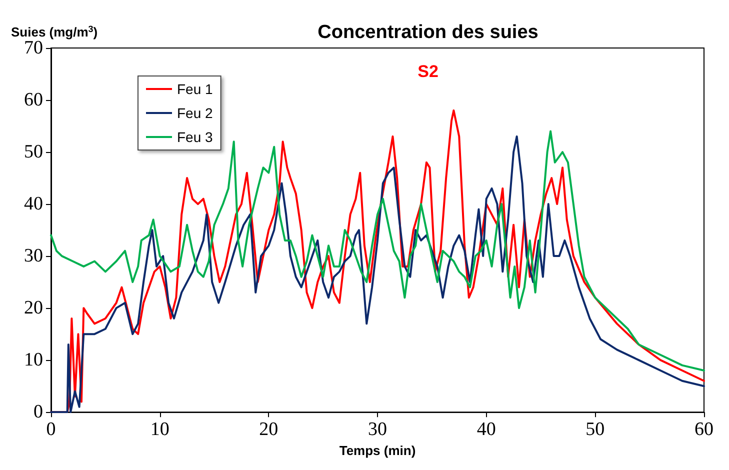 The height and width of the screenshot is (470, 729). What do you see at coordinates (51, 429) in the screenshot?
I see `x-tick-label: 0` at bounding box center [51, 429].